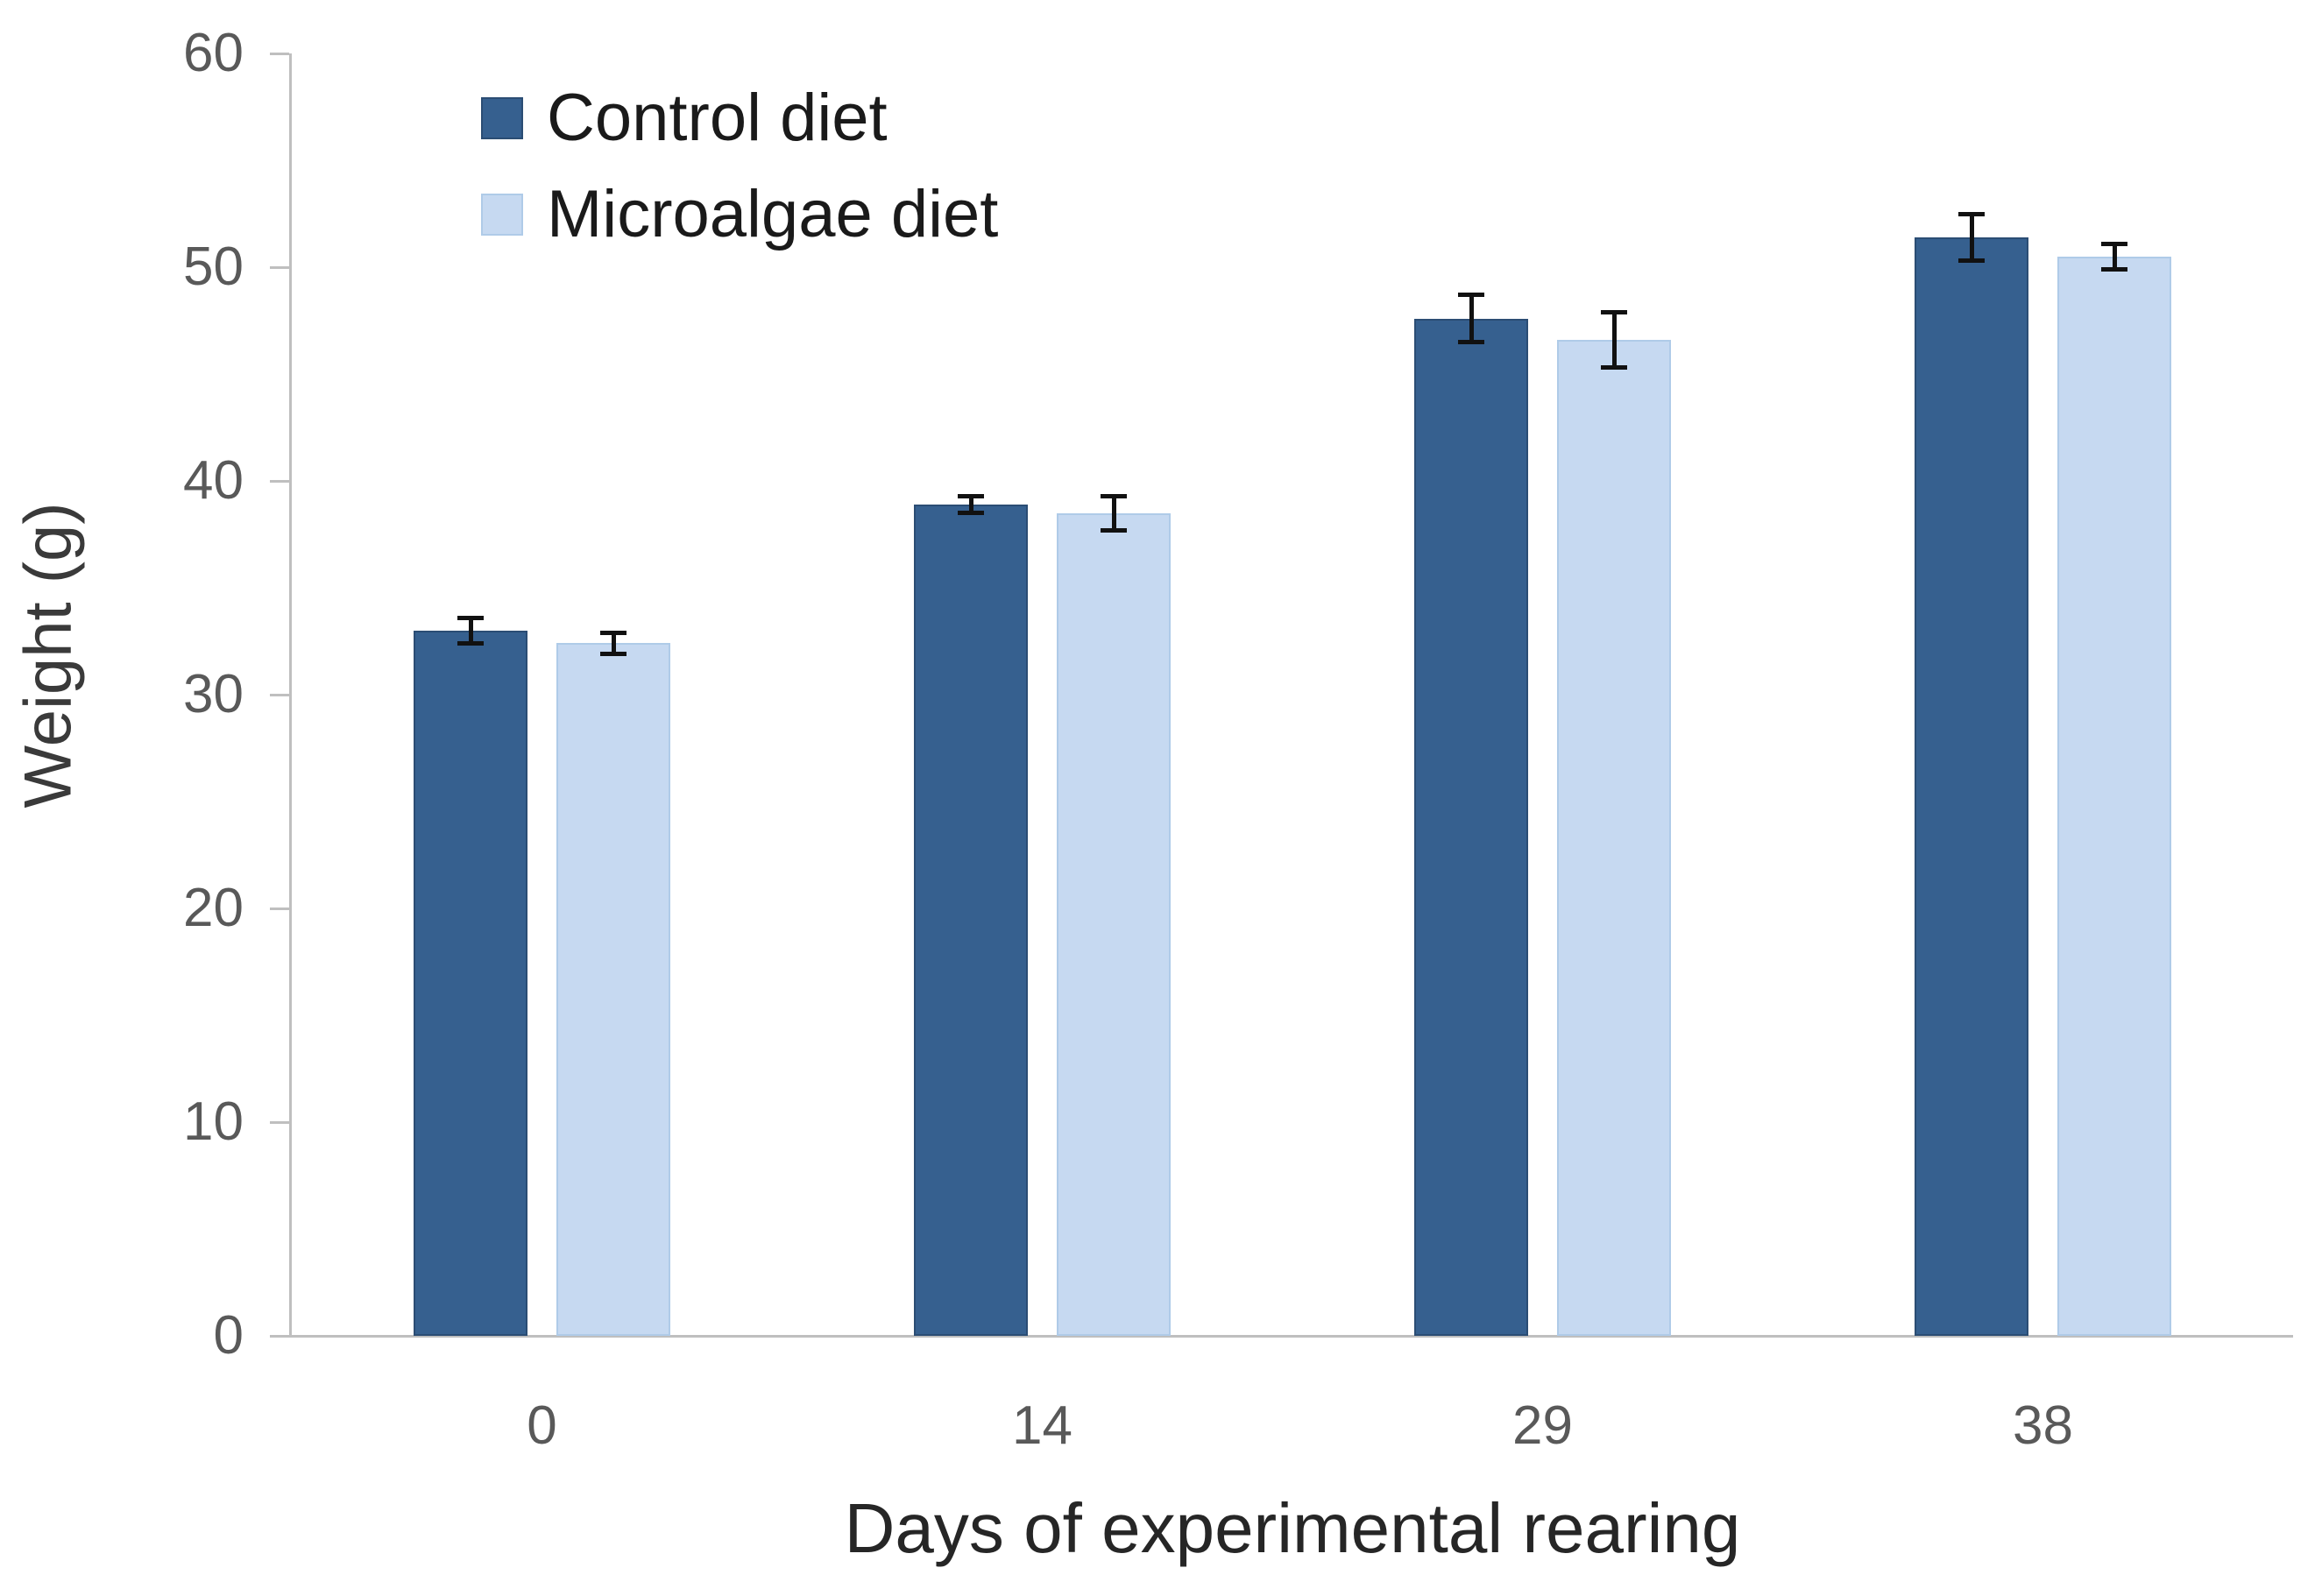 The width and height of the screenshot is (2322, 1596). Describe the element at coordinates (542, 1425) in the screenshot. I see `x-tick-label: 0` at that location.